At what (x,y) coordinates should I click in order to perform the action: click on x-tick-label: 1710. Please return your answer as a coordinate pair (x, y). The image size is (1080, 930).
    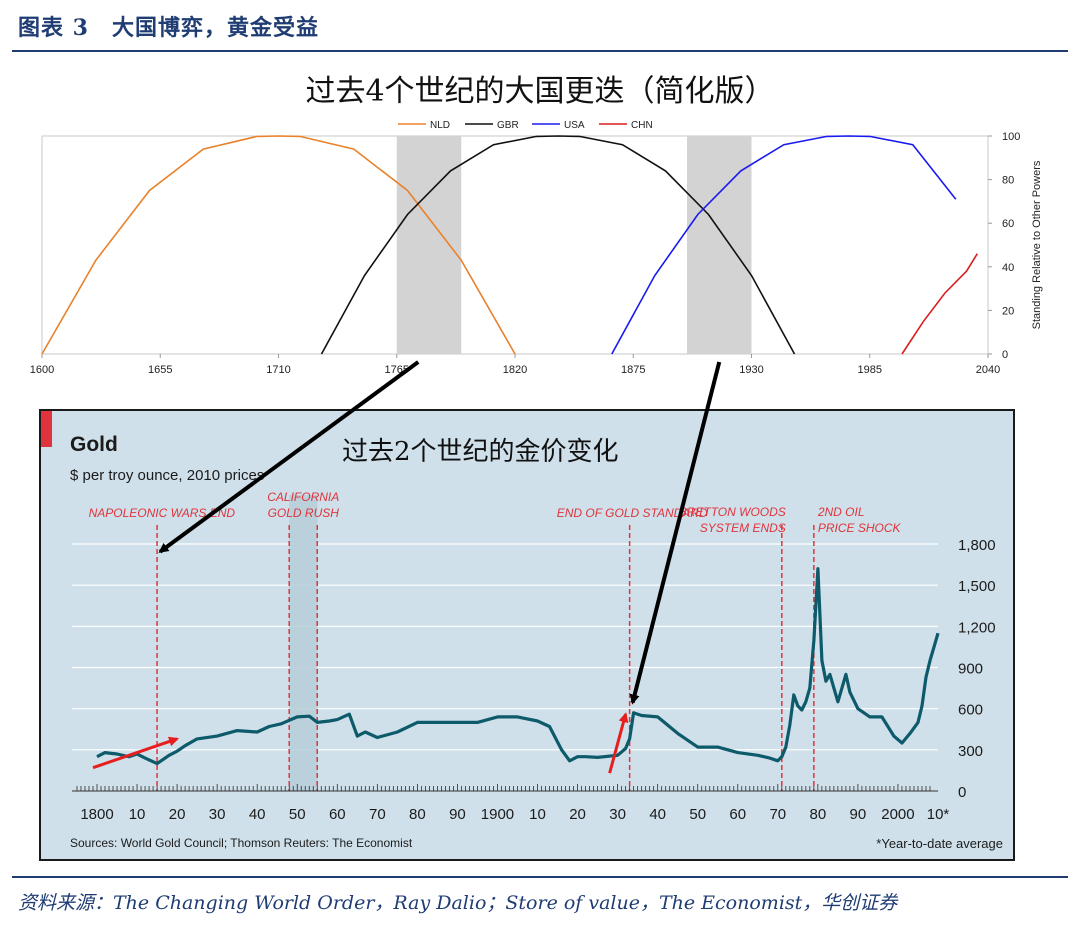
    Looking at the image, I should click on (278, 370).